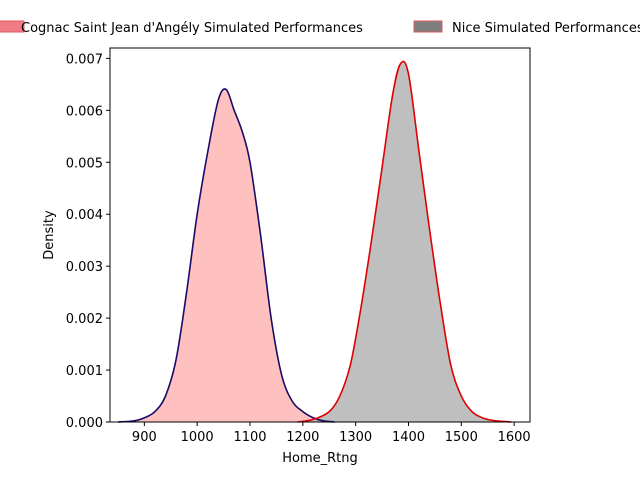 This screenshot has width=640, height=480. Describe the element at coordinates (249, 437) in the screenshot. I see `x-tick-label: 1100` at that location.